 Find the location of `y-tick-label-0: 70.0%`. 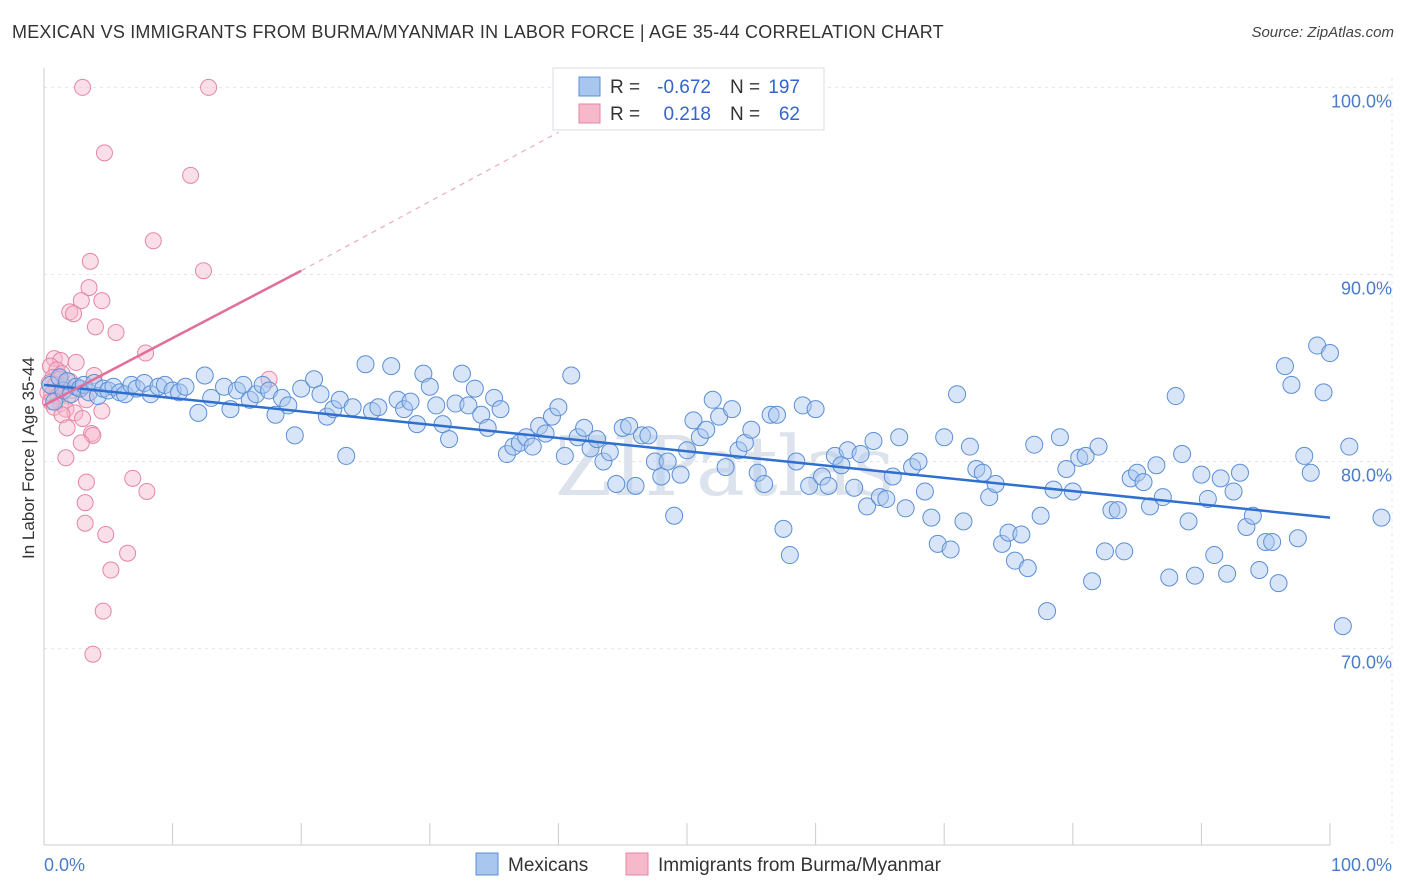

y-tick-label-0: 70.0% is located at coordinates (1366, 663).